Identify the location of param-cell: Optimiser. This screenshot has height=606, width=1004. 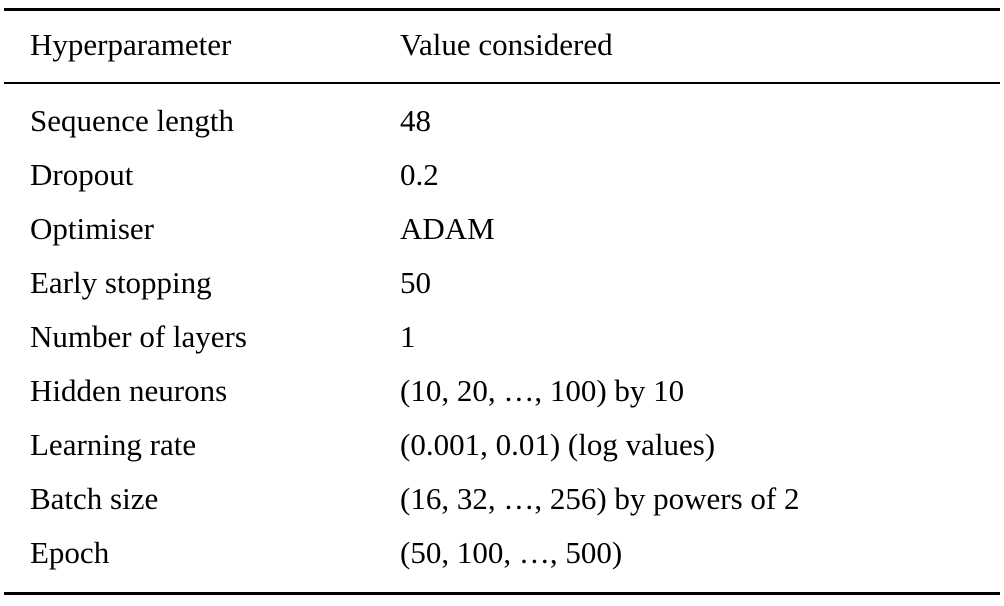
(92, 228).